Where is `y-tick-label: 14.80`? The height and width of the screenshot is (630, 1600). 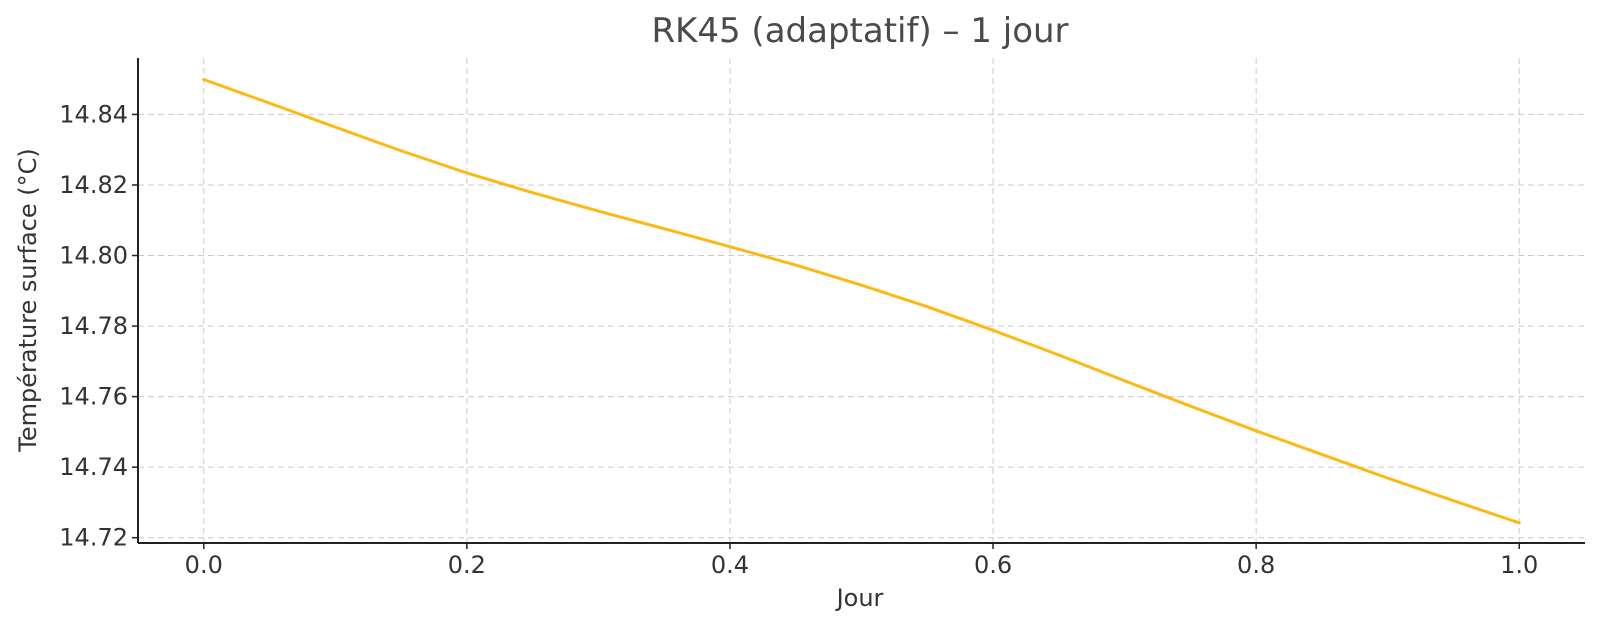
y-tick-label: 14.80 is located at coordinates (93, 256).